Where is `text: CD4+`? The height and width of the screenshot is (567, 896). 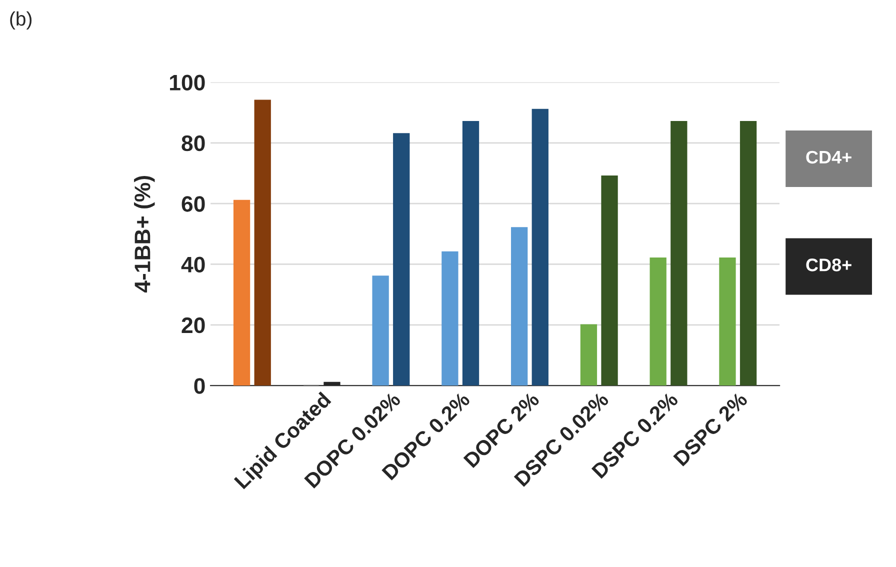
text: CD4+ is located at coordinates (829, 157).